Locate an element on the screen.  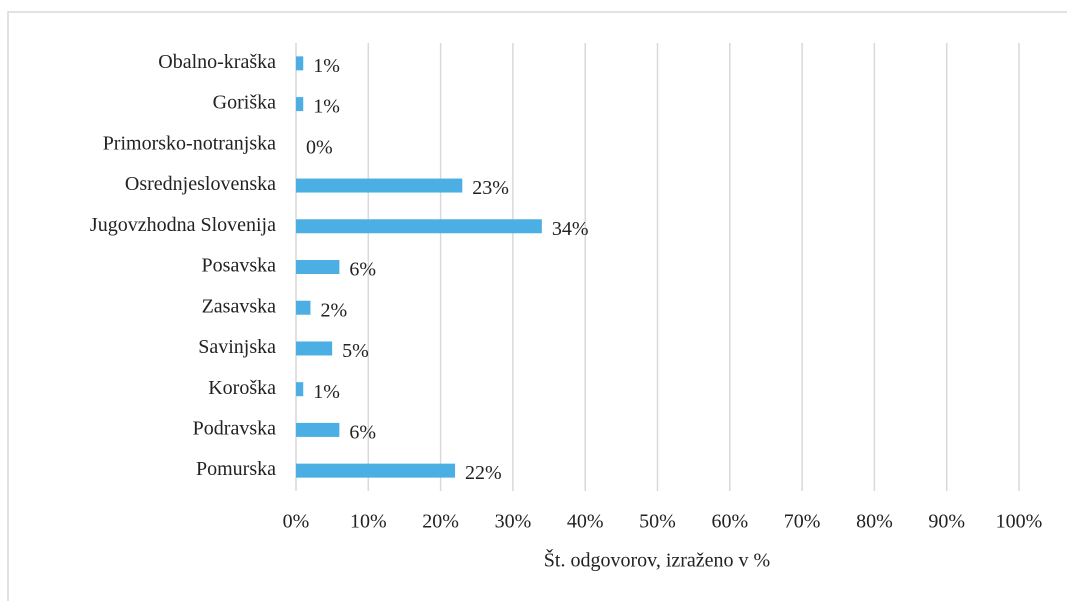
y-tick-label: Koroška is located at coordinates (242, 388).